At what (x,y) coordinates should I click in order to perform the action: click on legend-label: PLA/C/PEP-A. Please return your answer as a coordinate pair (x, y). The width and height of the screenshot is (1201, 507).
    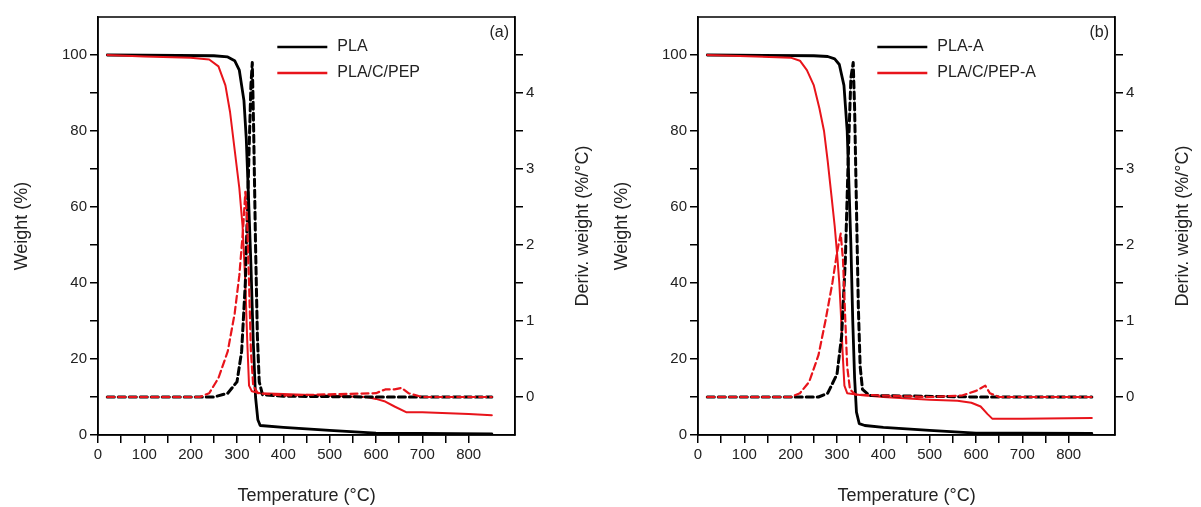
    Looking at the image, I should click on (987, 72).